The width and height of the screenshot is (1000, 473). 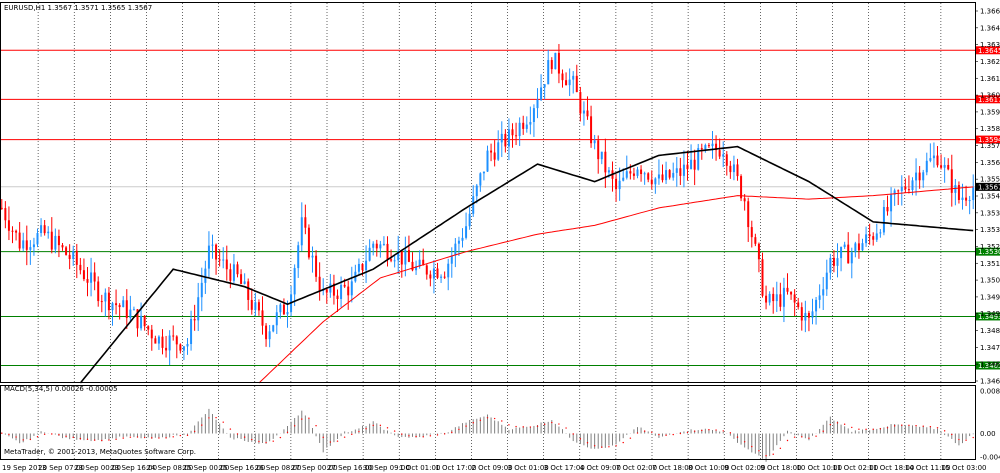 I want to click on price-tick-label: 1.3585, so click(x=990, y=129).